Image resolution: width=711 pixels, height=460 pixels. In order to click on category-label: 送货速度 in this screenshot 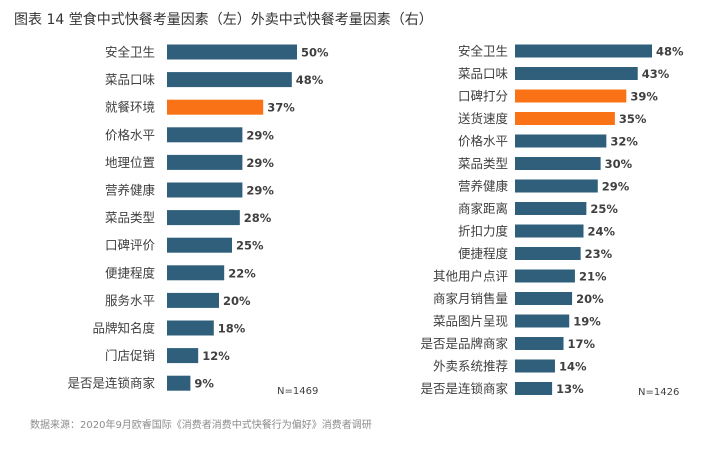, I will do `click(483, 118)`.